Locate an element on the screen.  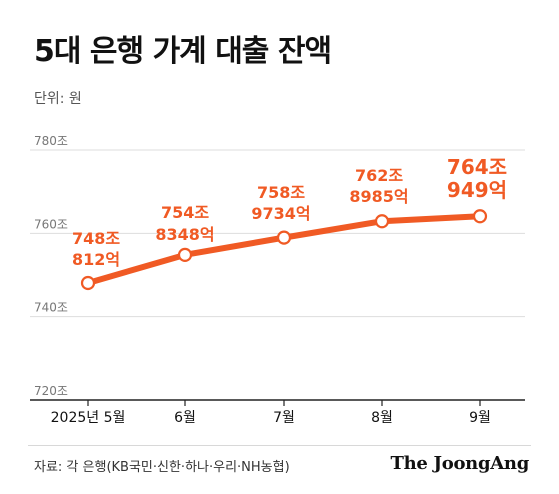
data-label: 754조 is located at coordinates (185, 212).